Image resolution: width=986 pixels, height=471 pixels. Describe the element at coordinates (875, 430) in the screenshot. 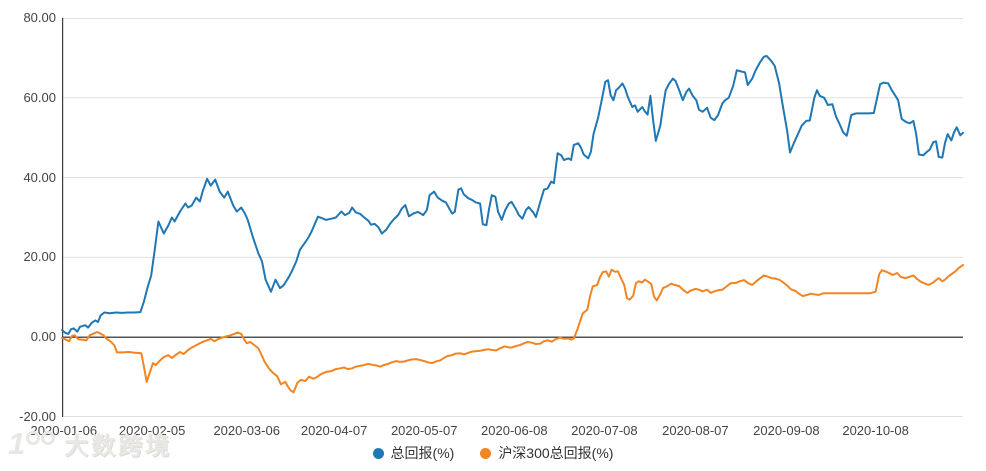

I see `x-axis-tick-label: 2020-10-08` at that location.